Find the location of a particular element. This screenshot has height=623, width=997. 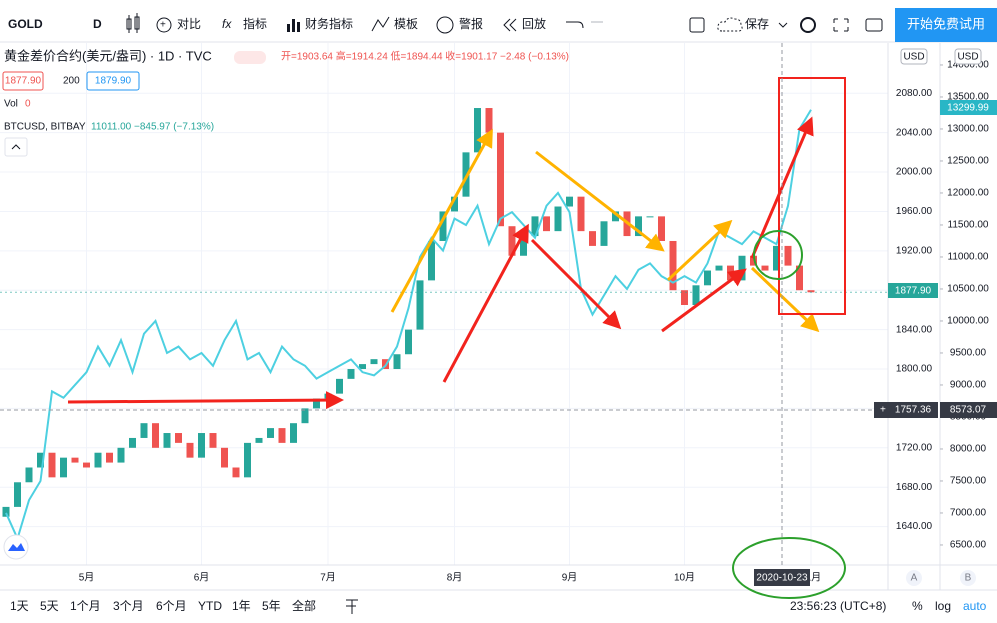

compare-icon is located at coordinates (164, 25).